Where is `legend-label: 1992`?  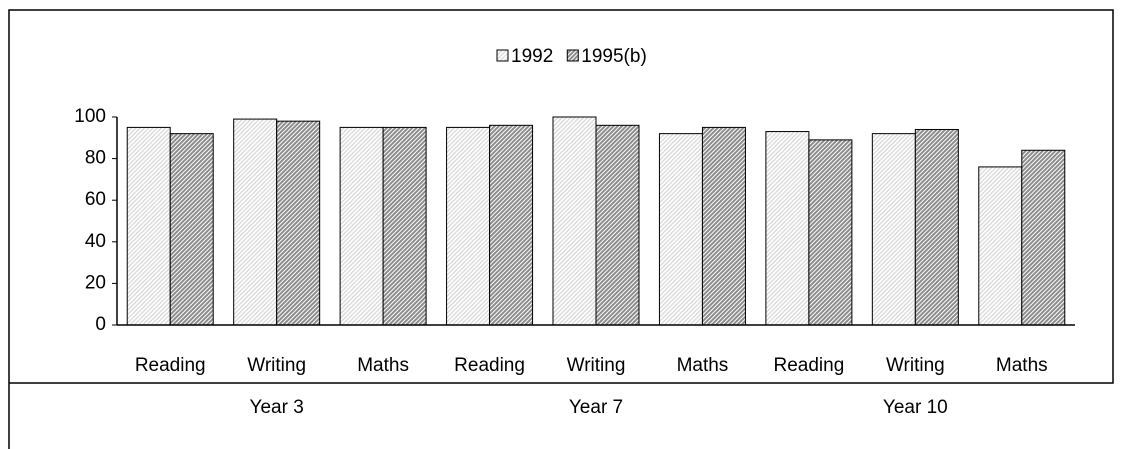
legend-label: 1992 is located at coordinates (532, 56).